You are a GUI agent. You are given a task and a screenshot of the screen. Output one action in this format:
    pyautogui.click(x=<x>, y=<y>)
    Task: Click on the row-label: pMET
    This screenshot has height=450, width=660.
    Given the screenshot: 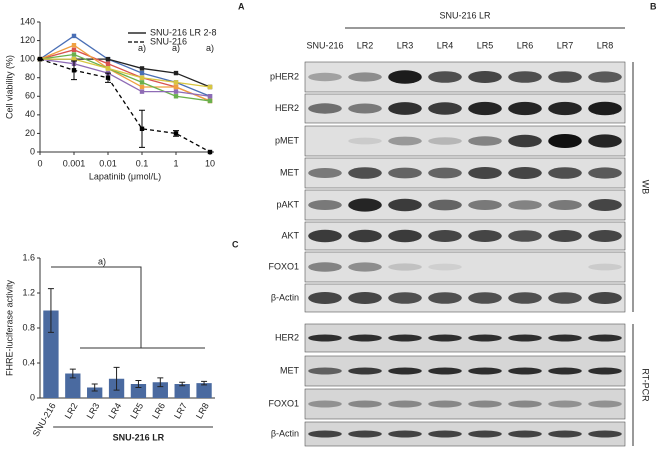 What is the action you would take?
    pyautogui.click(x=287, y=140)
    